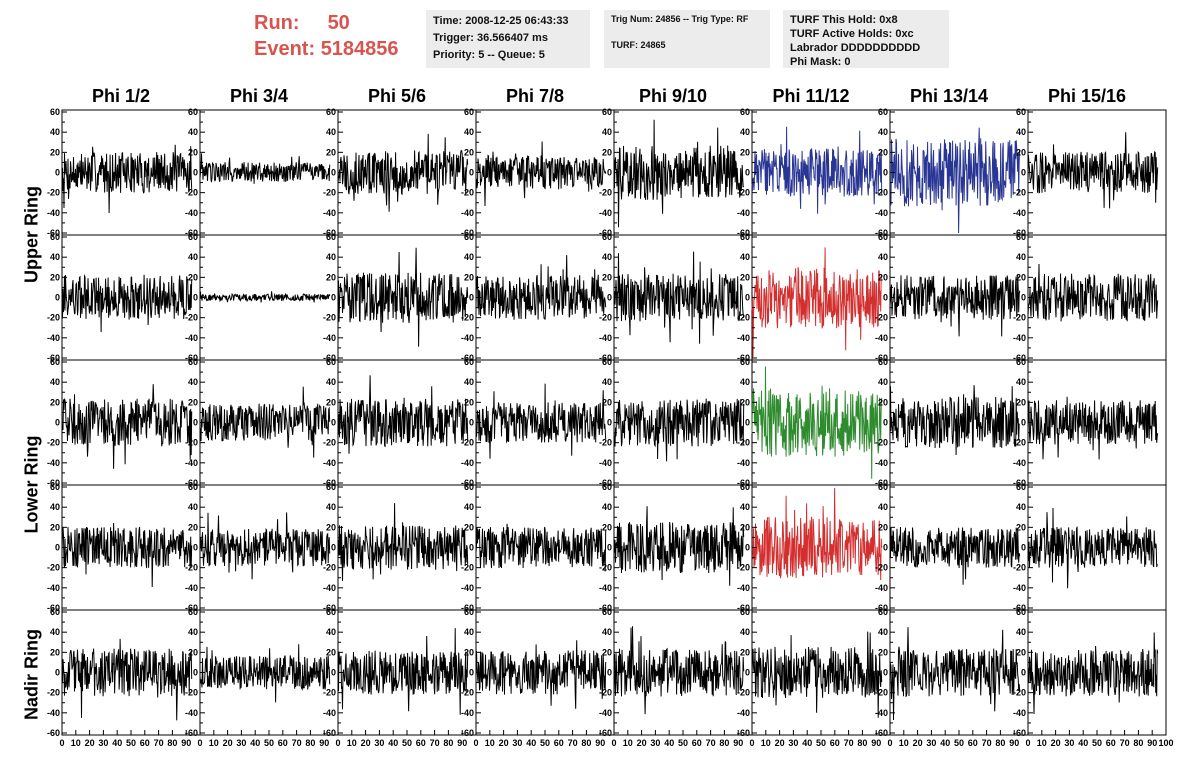  What do you see at coordinates (1111, 743) in the screenshot?
I see `x-tick-label: 60` at bounding box center [1111, 743].